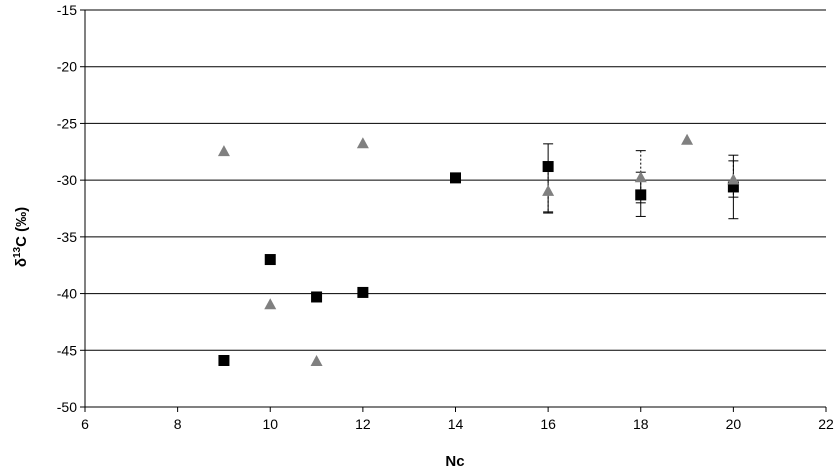 The image size is (837, 470). I want to click on y-tick-labels: -15 -20 -25 -30 -35 -40 -45 -50, so click(67, 208).